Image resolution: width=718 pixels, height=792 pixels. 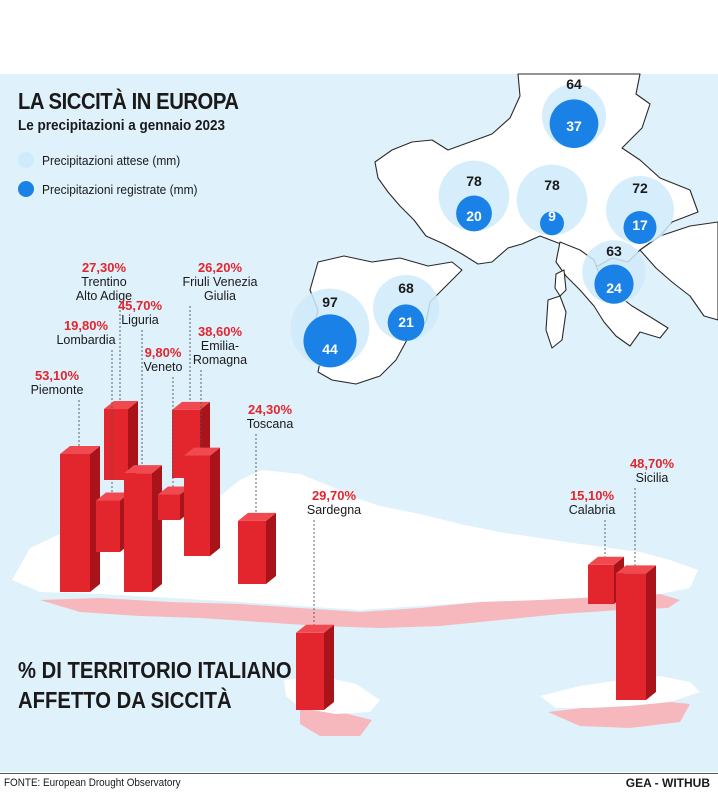 I want to click on label-lombardia: 19,80%Lombardia, so click(x=85, y=332).